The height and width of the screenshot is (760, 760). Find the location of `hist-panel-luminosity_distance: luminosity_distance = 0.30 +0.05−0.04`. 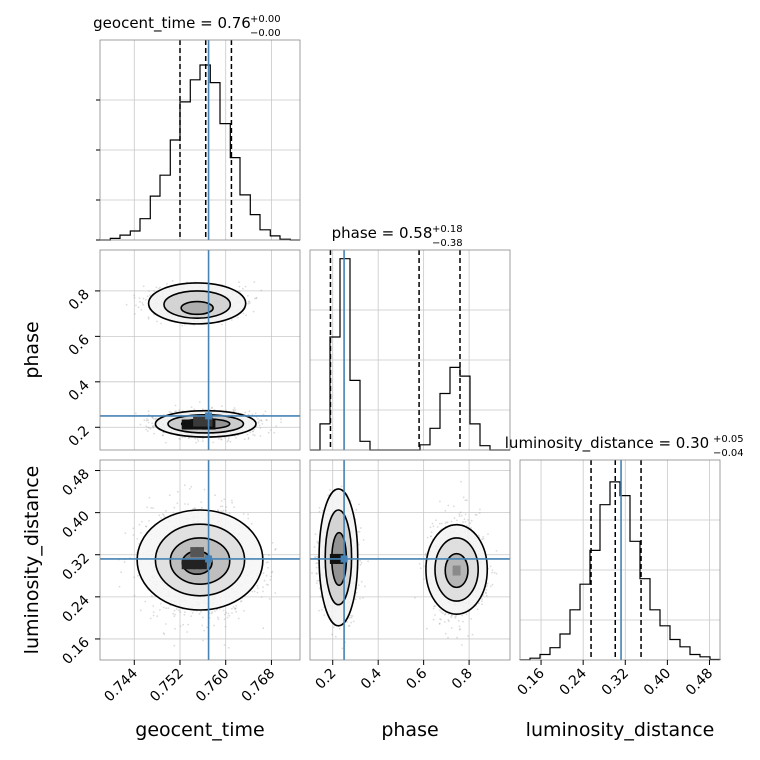

hist-panel-luminosity_distance: luminosity_distance = 0.30 +0.05−0.04 is located at coordinates (624, 547).